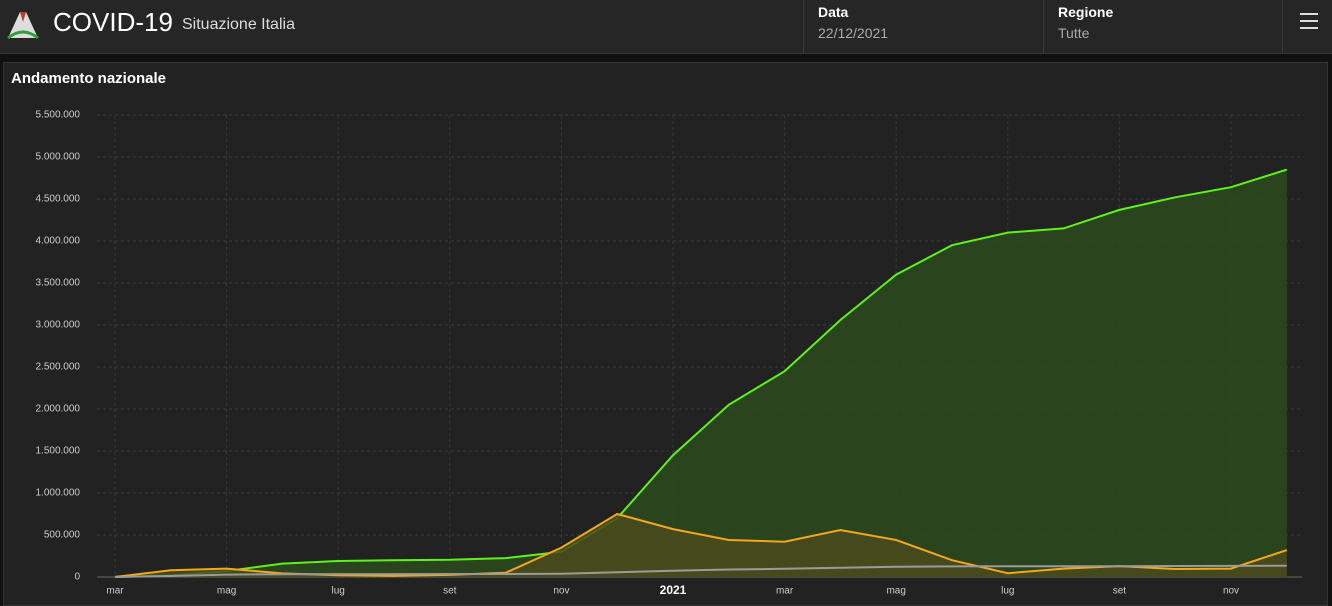  Describe the element at coordinates (1086, 12) in the screenshot. I see `region-label: Regione` at that location.